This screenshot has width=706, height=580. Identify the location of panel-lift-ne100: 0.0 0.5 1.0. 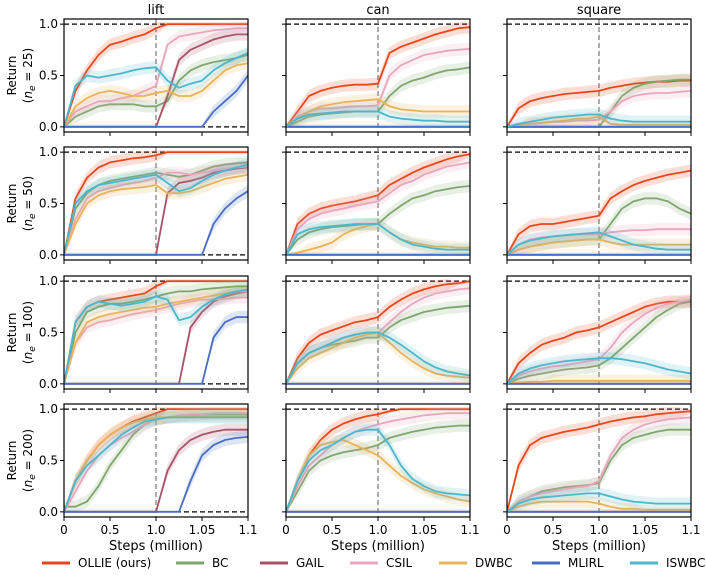
(144, 333).